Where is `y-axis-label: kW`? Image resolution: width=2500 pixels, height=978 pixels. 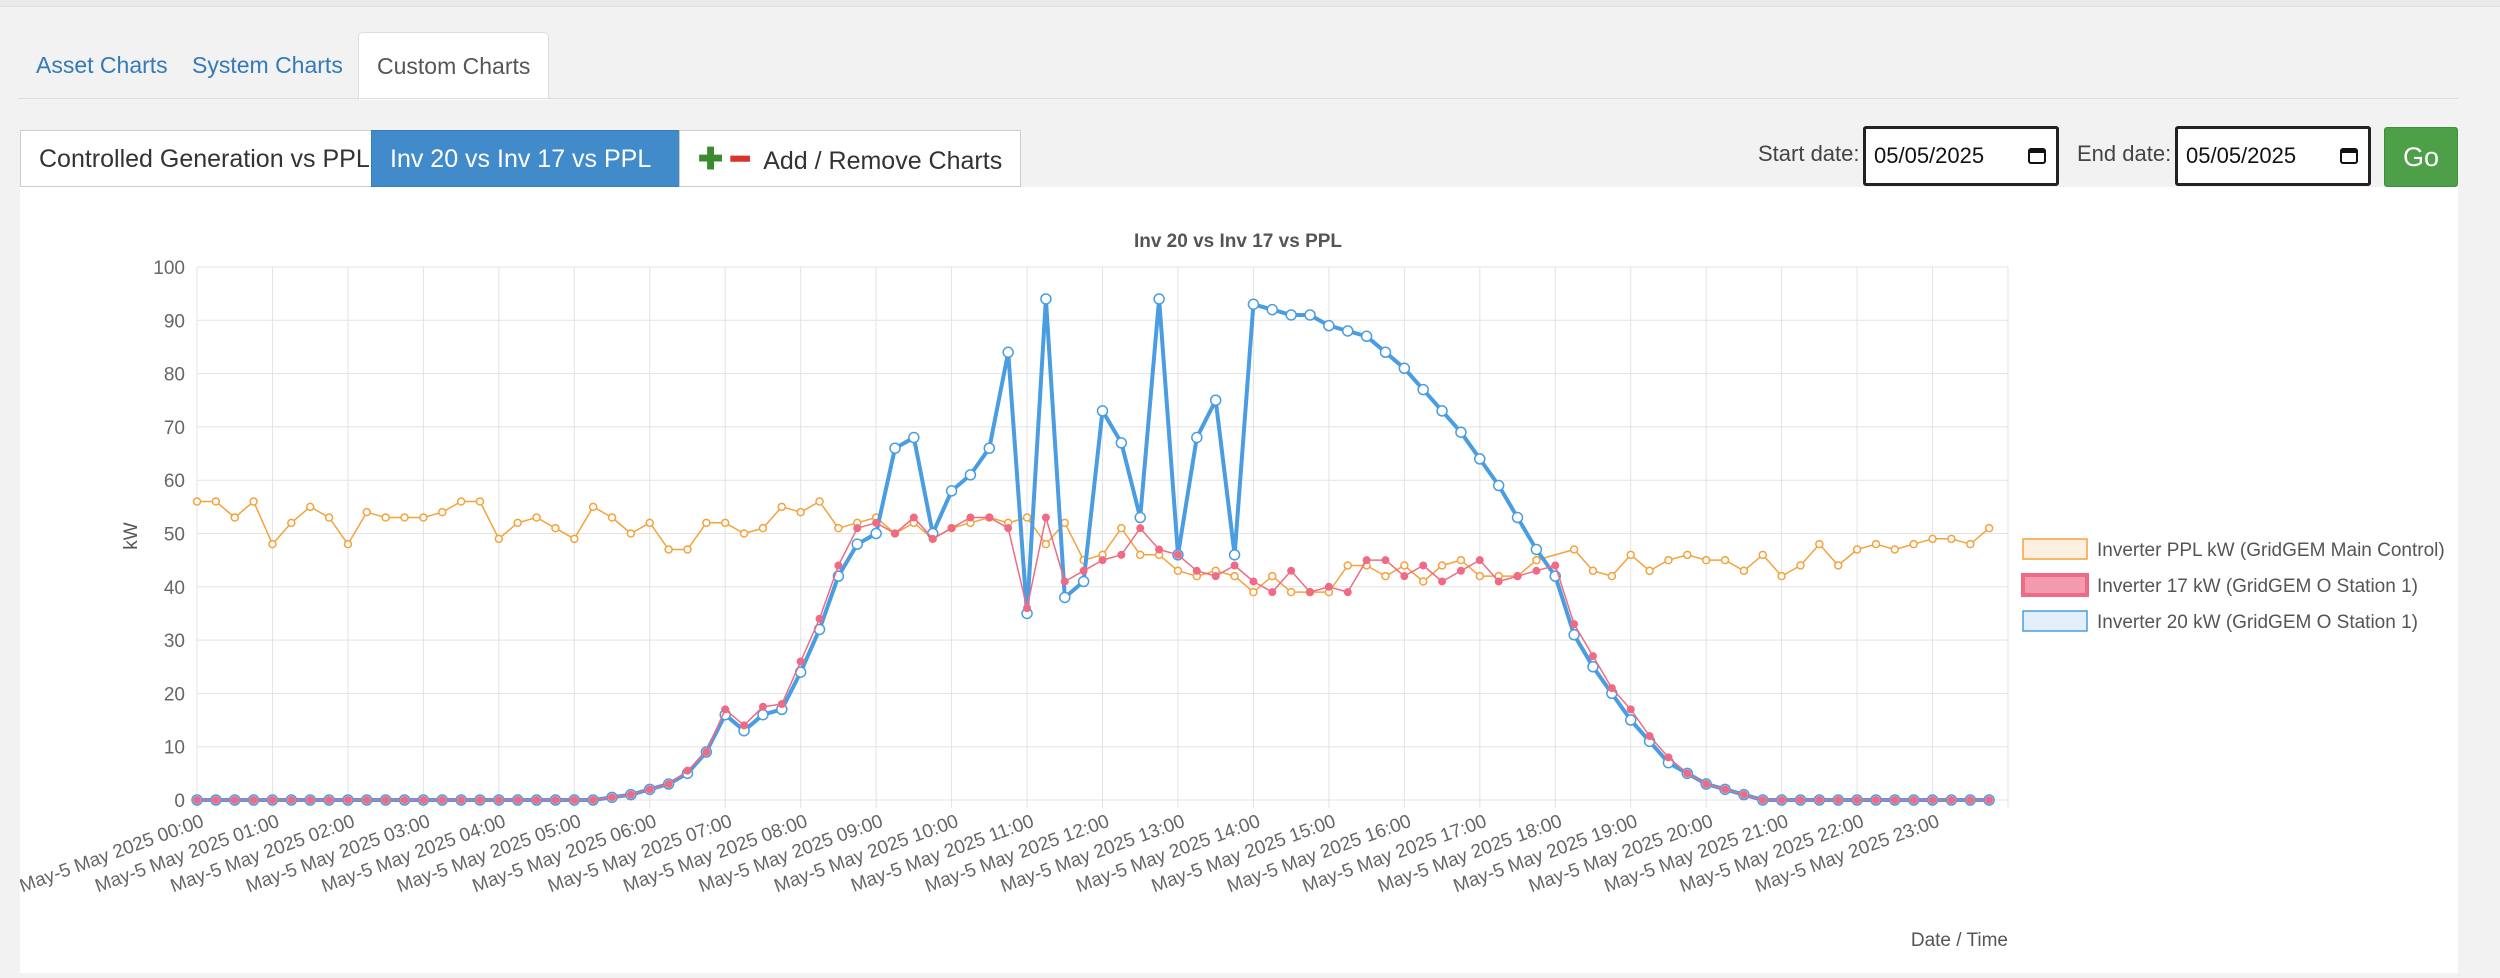
y-axis-label: kW is located at coordinates (131, 536).